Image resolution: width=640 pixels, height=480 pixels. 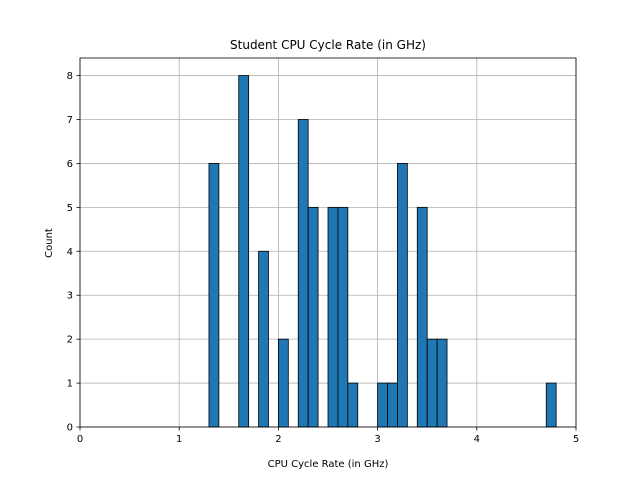 What do you see at coordinates (70, 252) in the screenshot?
I see `y-tick-label: 4` at bounding box center [70, 252].